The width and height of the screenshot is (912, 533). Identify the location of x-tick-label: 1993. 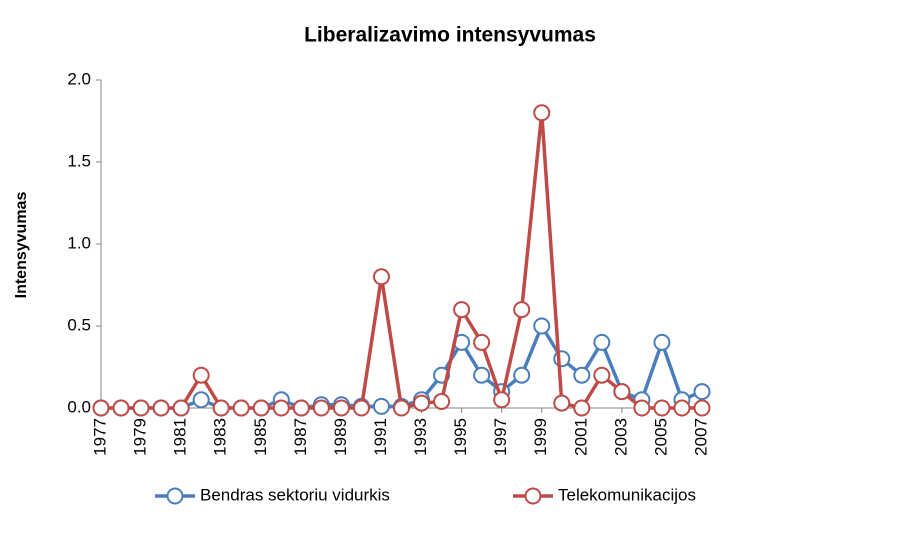
(420, 437).